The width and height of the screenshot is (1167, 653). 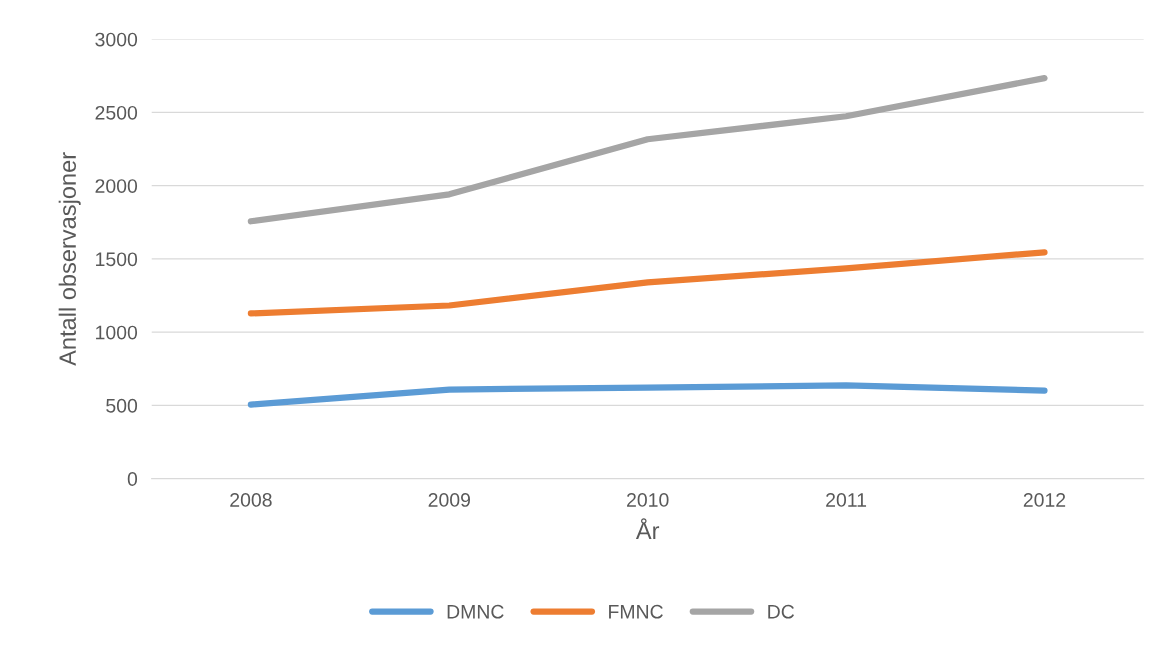 What do you see at coordinates (251, 500) in the screenshot?
I see `x-tick-label: 2008` at bounding box center [251, 500].